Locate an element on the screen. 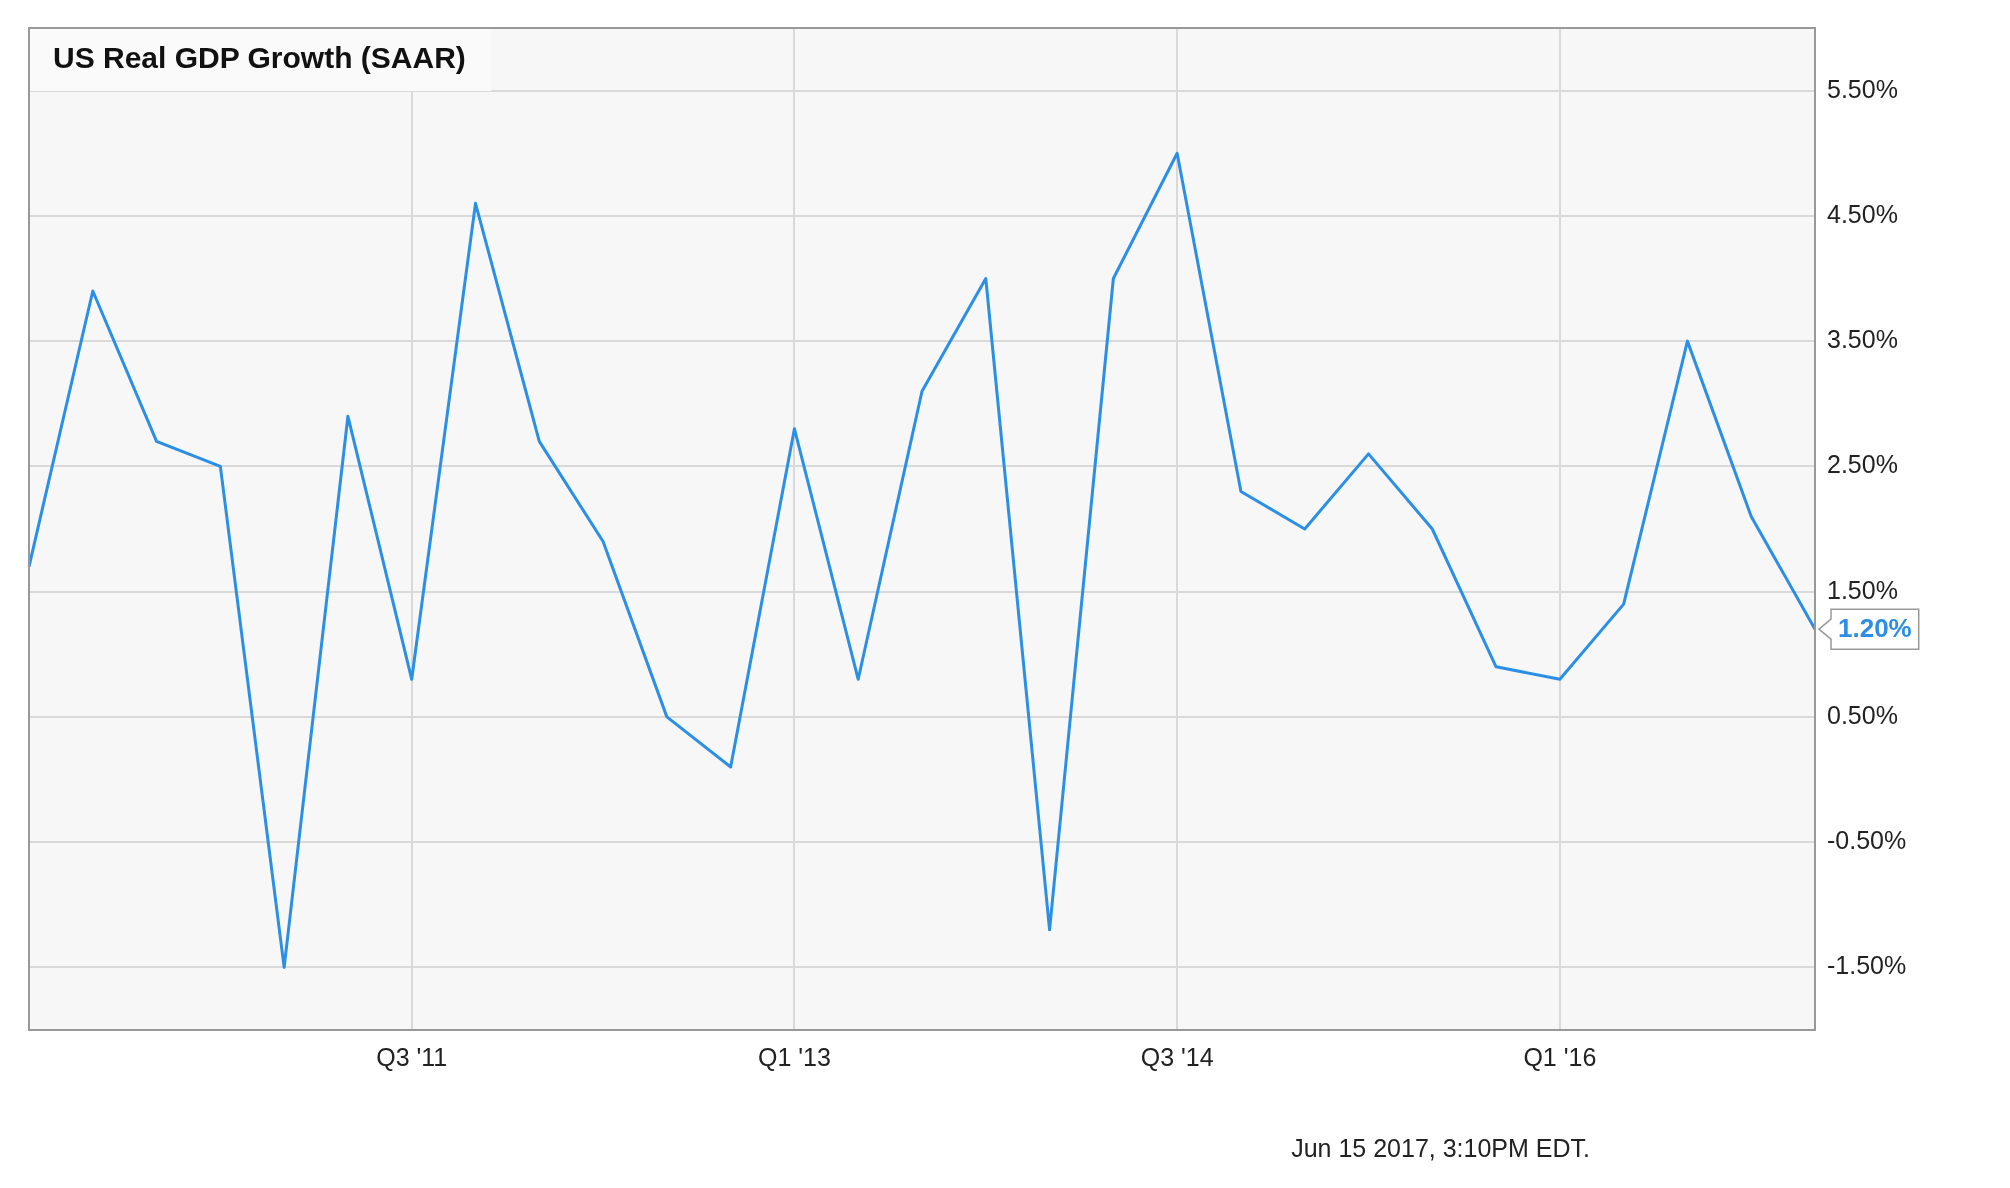 Image resolution: width=2010 pixels, height=1188 pixels. y-tick-label: 2.50% is located at coordinates (1862, 464).